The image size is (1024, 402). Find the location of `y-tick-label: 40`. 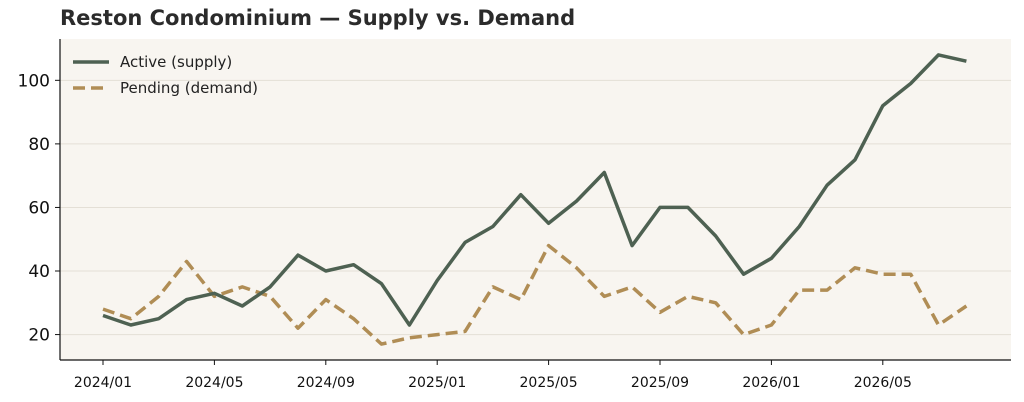

y-tick-label: 40 is located at coordinates (39, 272).